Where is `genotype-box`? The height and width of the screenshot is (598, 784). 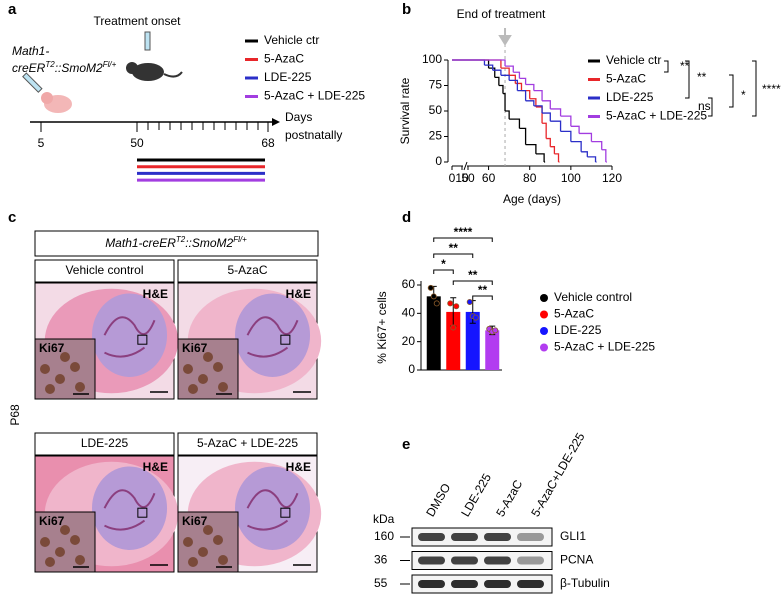 genotype-box is located at coordinates (176, 243).